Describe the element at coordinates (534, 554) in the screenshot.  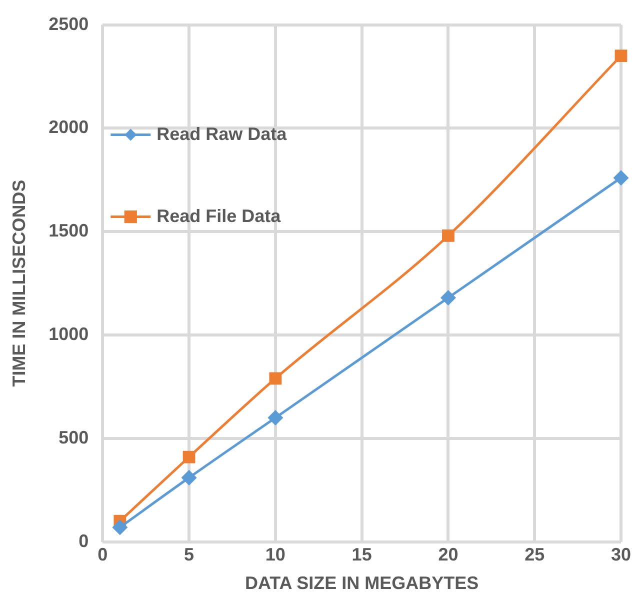
I see `x-tick-label: 25` at that location.